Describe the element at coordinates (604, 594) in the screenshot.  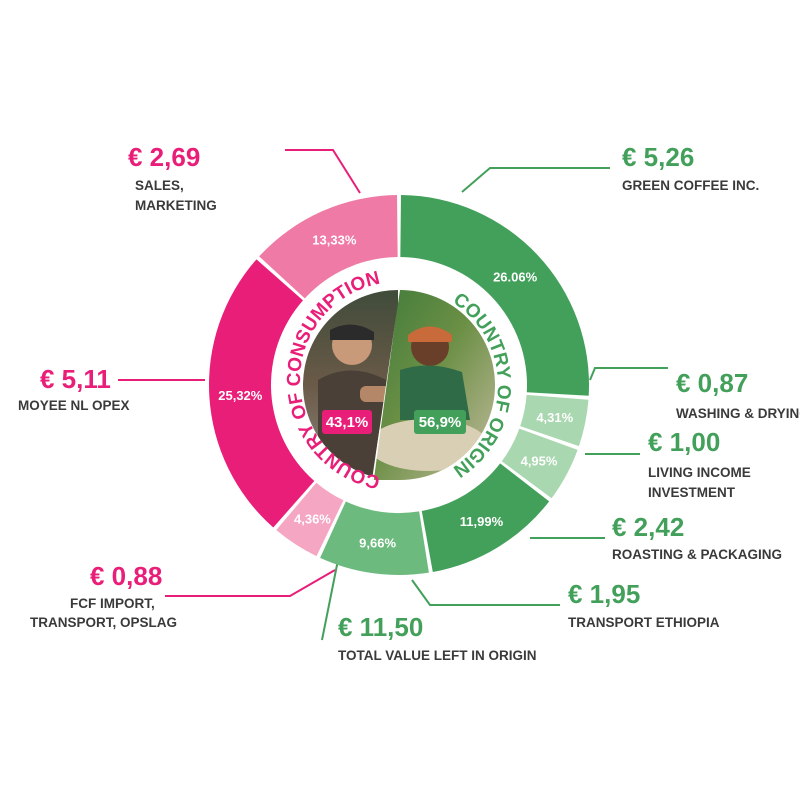
I see `transport-eth-amount: € 1,95` at that location.